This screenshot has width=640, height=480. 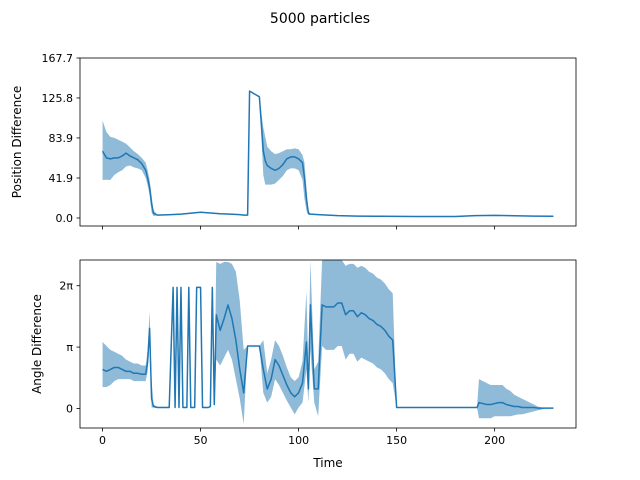 I want to click on x-axis-label: Time, so click(x=327, y=463).